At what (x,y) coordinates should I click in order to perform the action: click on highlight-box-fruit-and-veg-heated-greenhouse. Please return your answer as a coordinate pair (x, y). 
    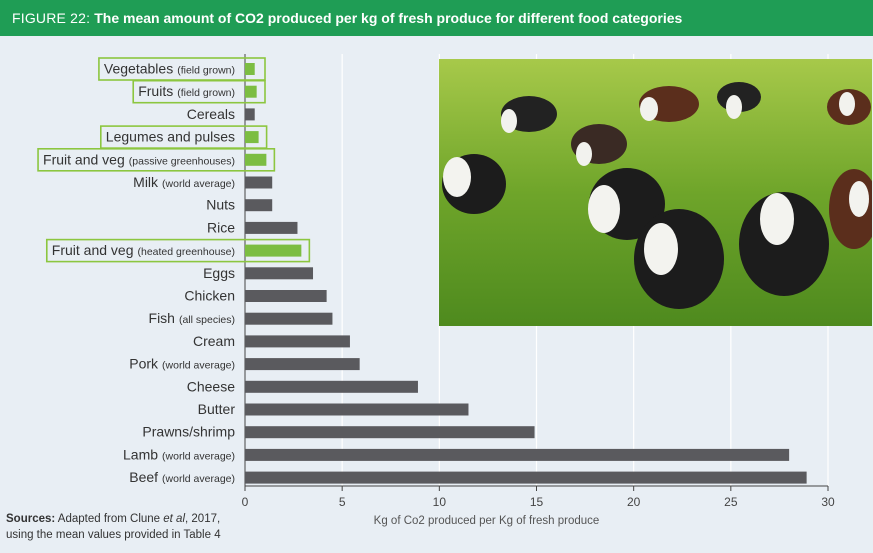
    Looking at the image, I should click on (178, 250).